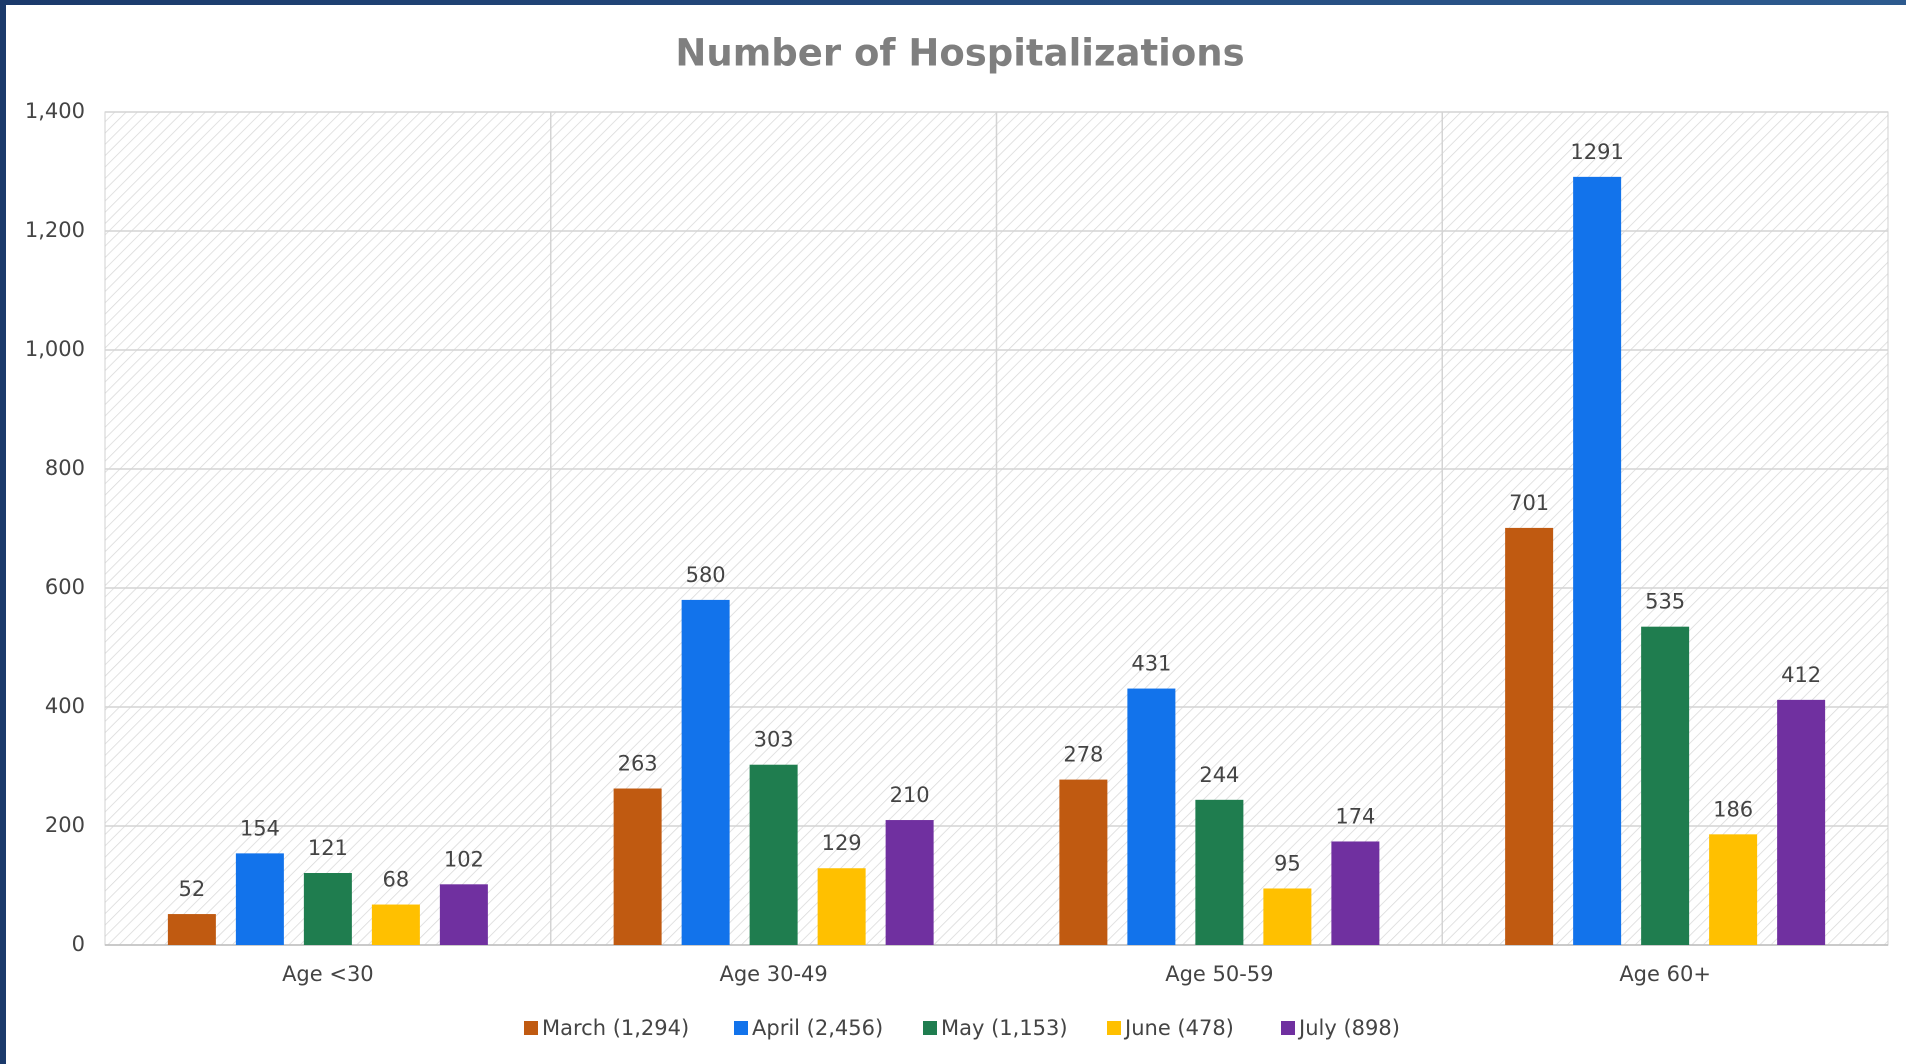 The width and height of the screenshot is (1906, 1064). I want to click on data-label: 174, so click(1355, 816).